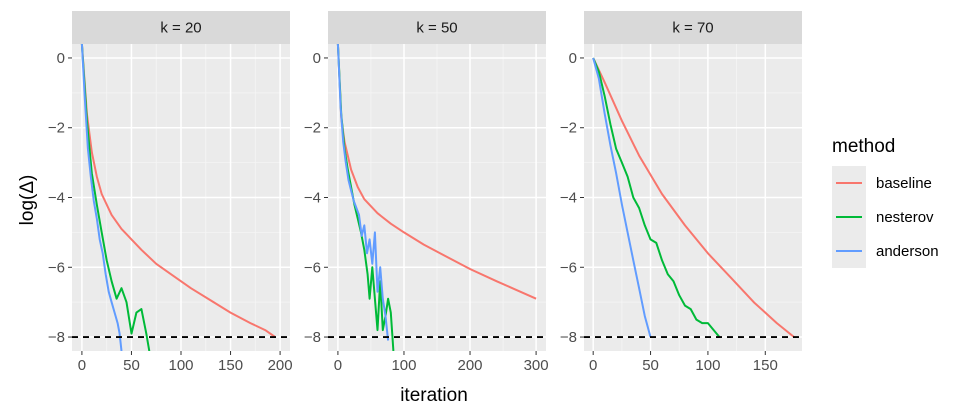  Describe the element at coordinates (905, 217) in the screenshot. I see `legend-label: nesterov` at that location.